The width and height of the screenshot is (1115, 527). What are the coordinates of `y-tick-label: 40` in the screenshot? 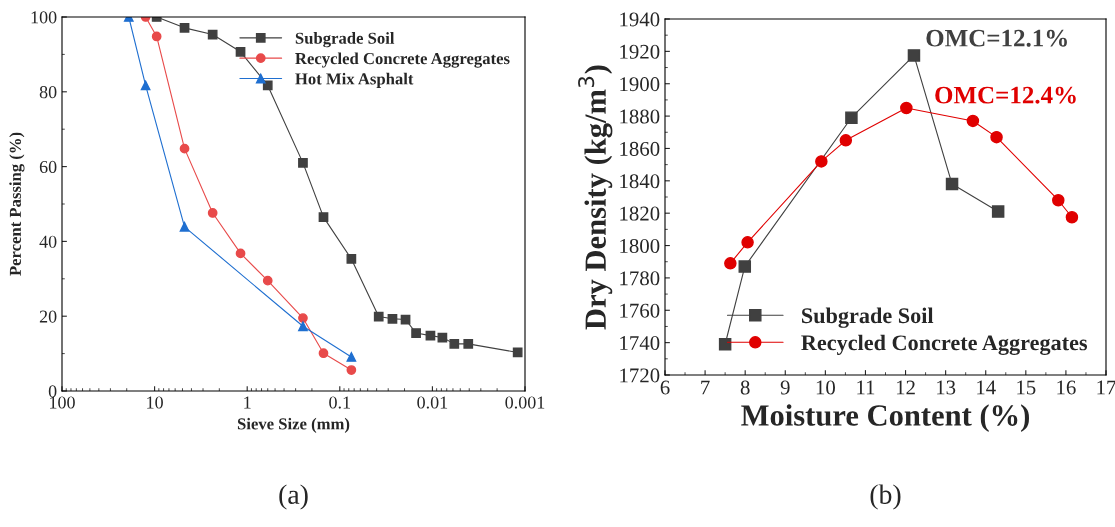 It's located at (48, 241).